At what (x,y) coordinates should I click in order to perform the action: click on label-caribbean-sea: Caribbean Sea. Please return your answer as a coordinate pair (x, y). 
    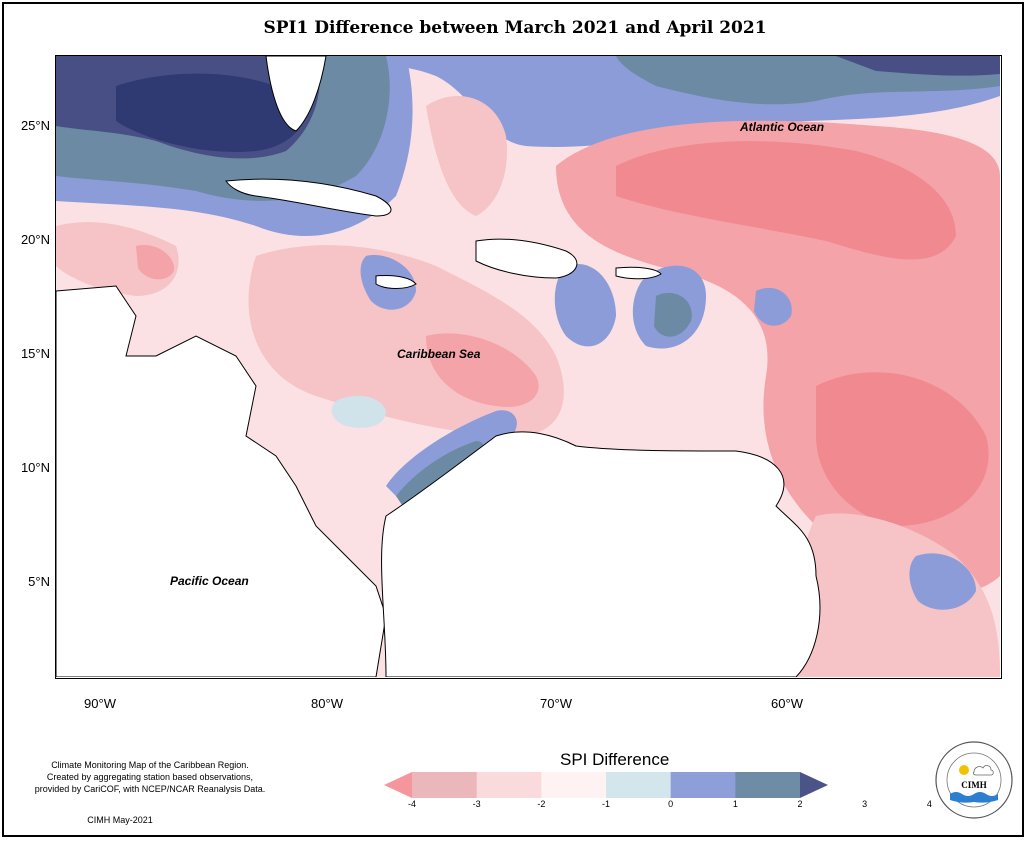
    Looking at the image, I should click on (439, 354).